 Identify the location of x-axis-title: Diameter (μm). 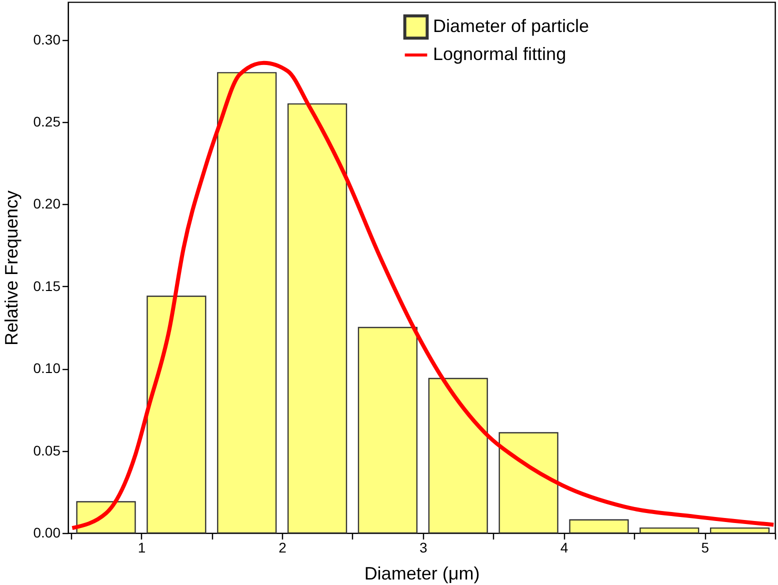
(422, 574).